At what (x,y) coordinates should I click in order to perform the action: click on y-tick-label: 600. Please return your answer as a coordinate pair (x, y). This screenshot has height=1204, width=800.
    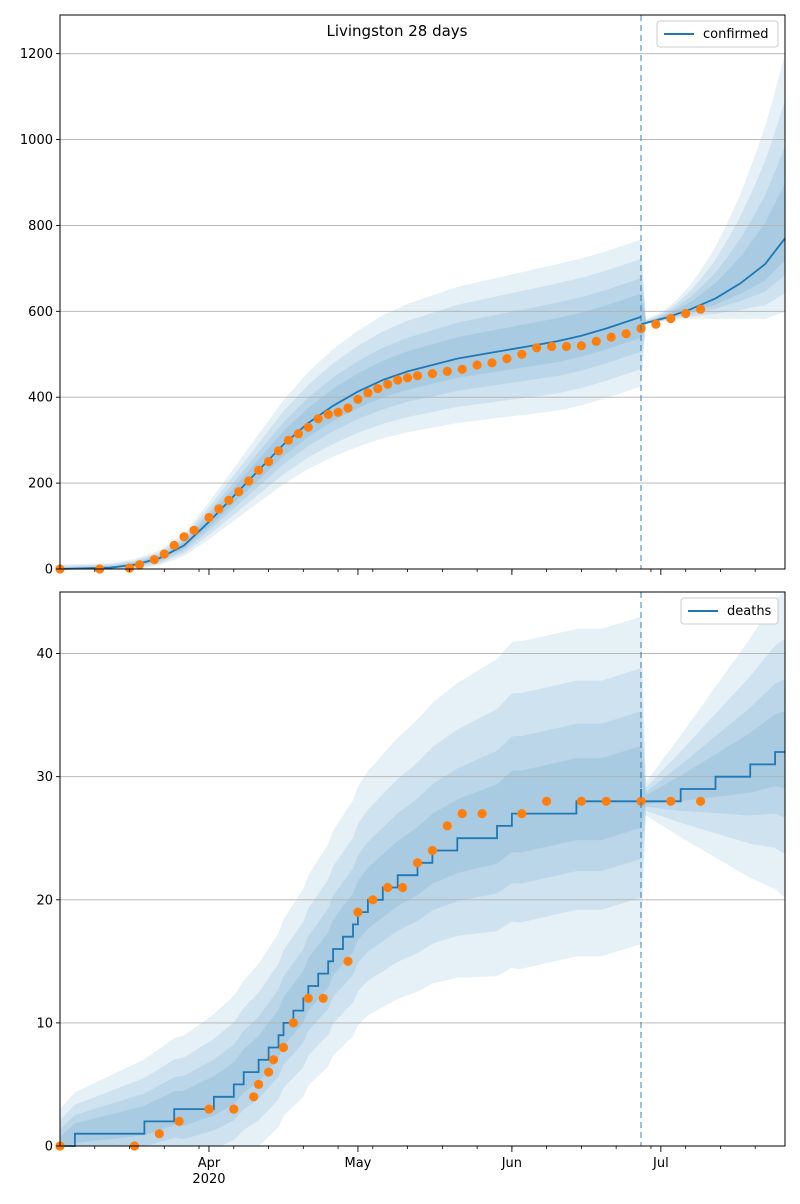
    Looking at the image, I should click on (40, 312).